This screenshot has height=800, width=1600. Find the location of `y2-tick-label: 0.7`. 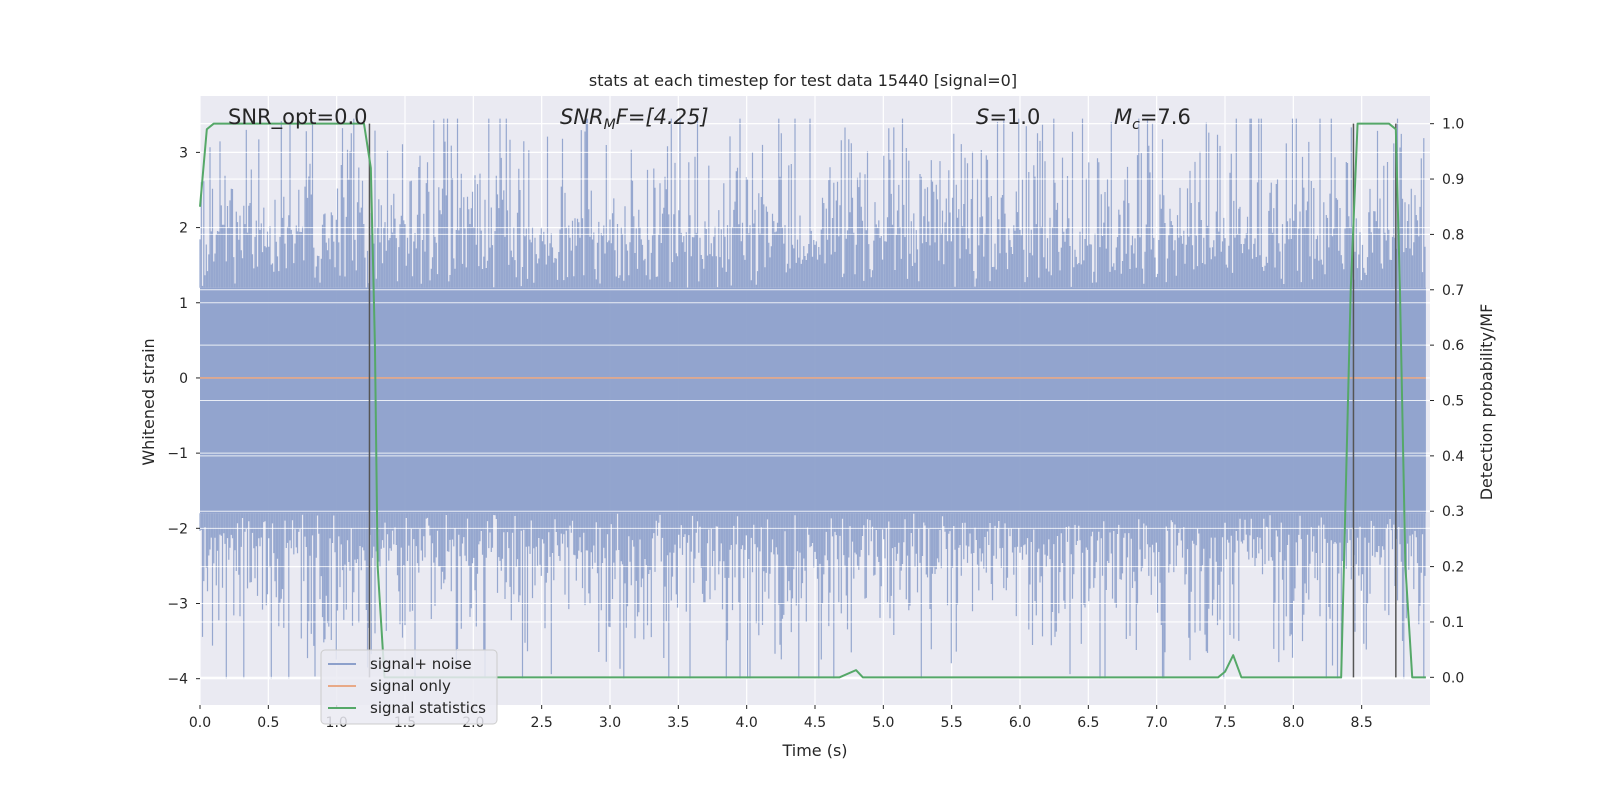

y2-tick-label: 0.7 is located at coordinates (1453, 291).